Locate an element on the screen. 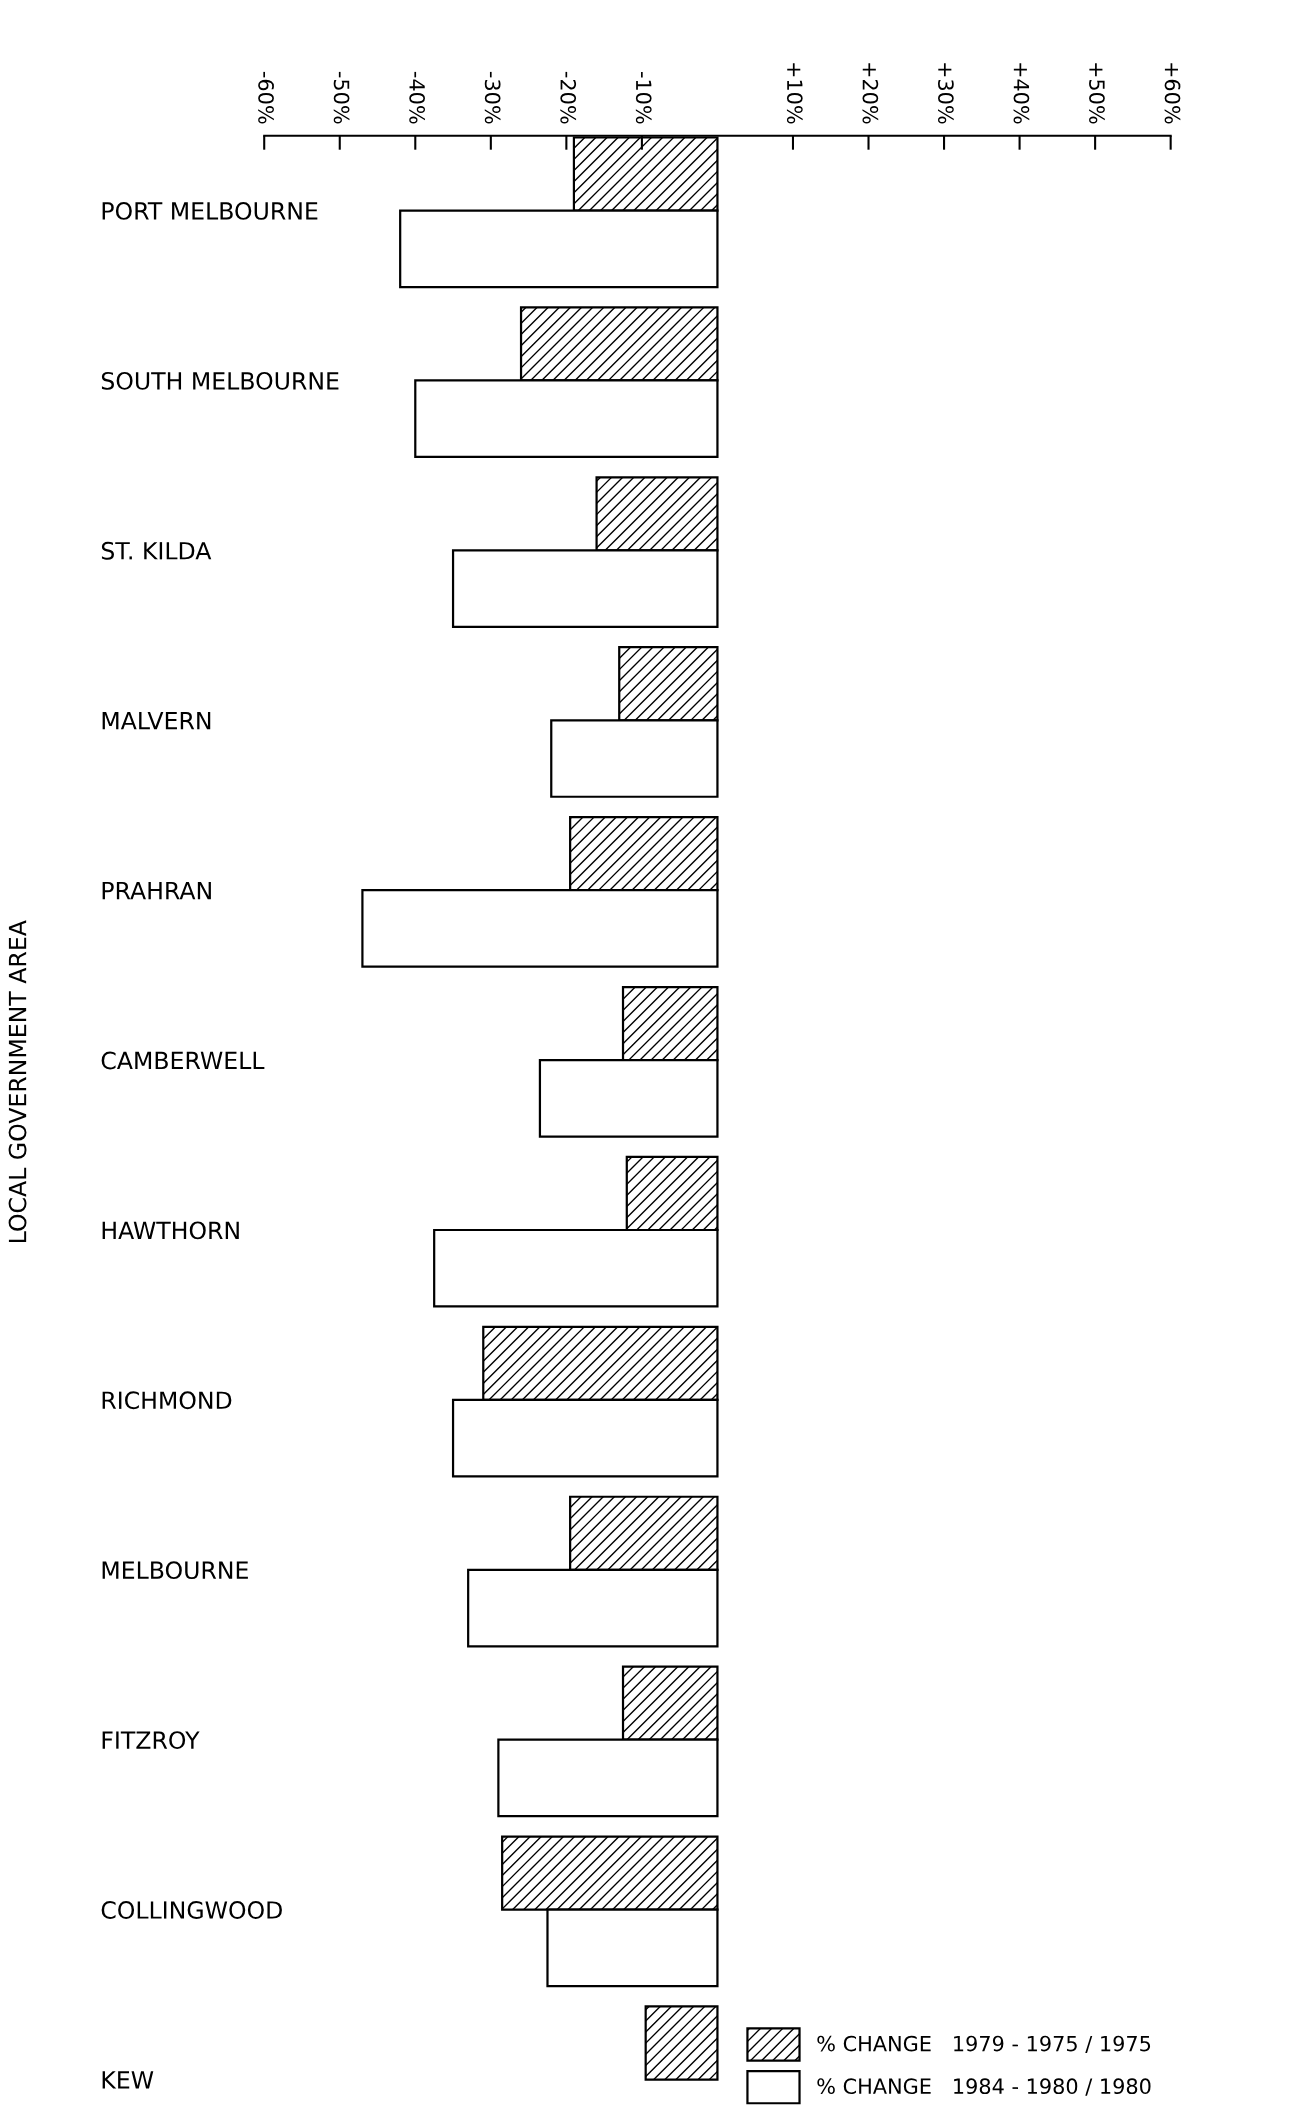 The image size is (1308, 2122). y-tick-label: RICHMOND is located at coordinates (167, 1400).